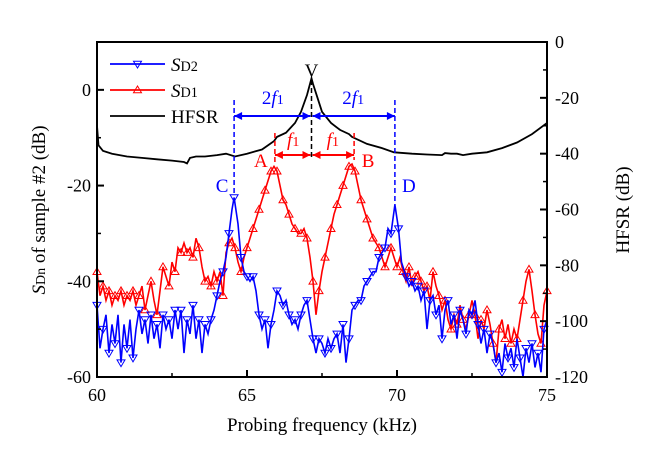  Describe the element at coordinates (238, 116) in the screenshot. I see `arrow-2f1-left-head-left` at that location.